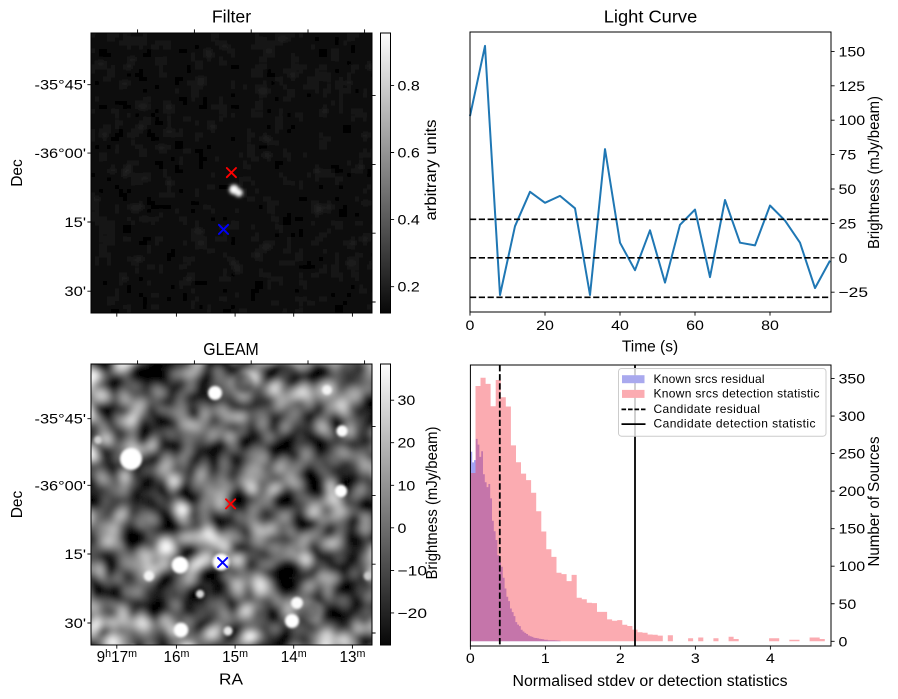  Describe the element at coordinates (695, 658) in the screenshot. I see `svg-text: 3` at that location.